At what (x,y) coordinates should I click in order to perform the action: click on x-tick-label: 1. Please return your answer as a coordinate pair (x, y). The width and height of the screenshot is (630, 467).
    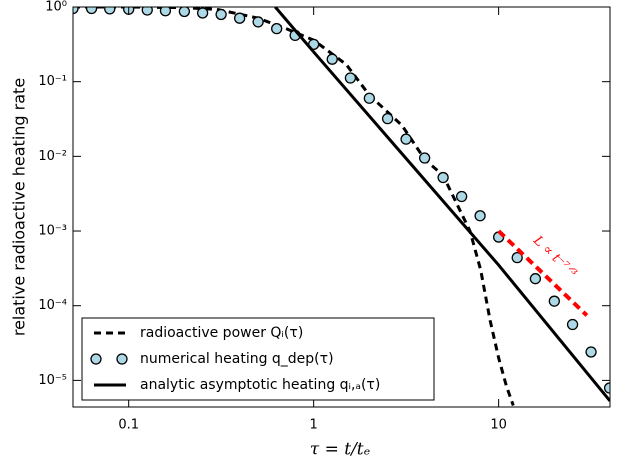
    Looking at the image, I should click on (314, 425).